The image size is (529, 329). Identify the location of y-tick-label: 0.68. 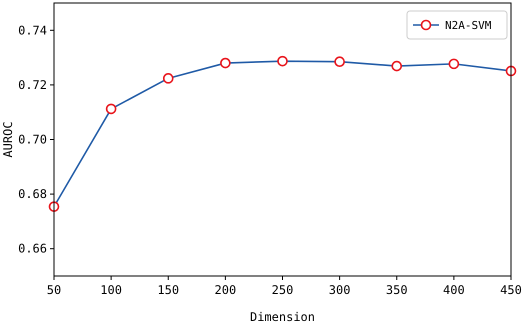
(32, 194).